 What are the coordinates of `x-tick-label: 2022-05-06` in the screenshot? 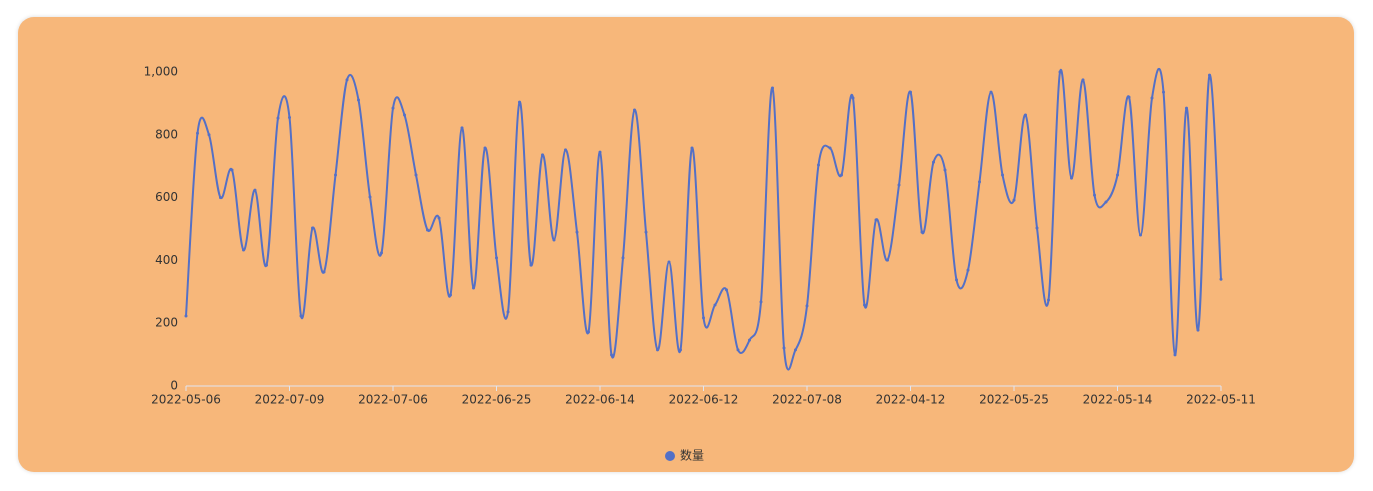 It's located at (186, 400).